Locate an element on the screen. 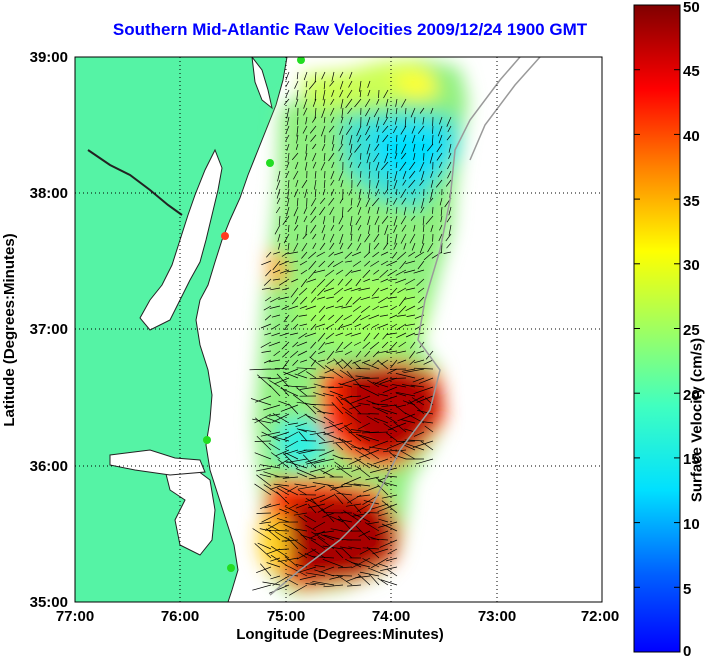 This screenshot has width=724, height=659. colorbar-tick-label: 30 is located at coordinates (691, 265).